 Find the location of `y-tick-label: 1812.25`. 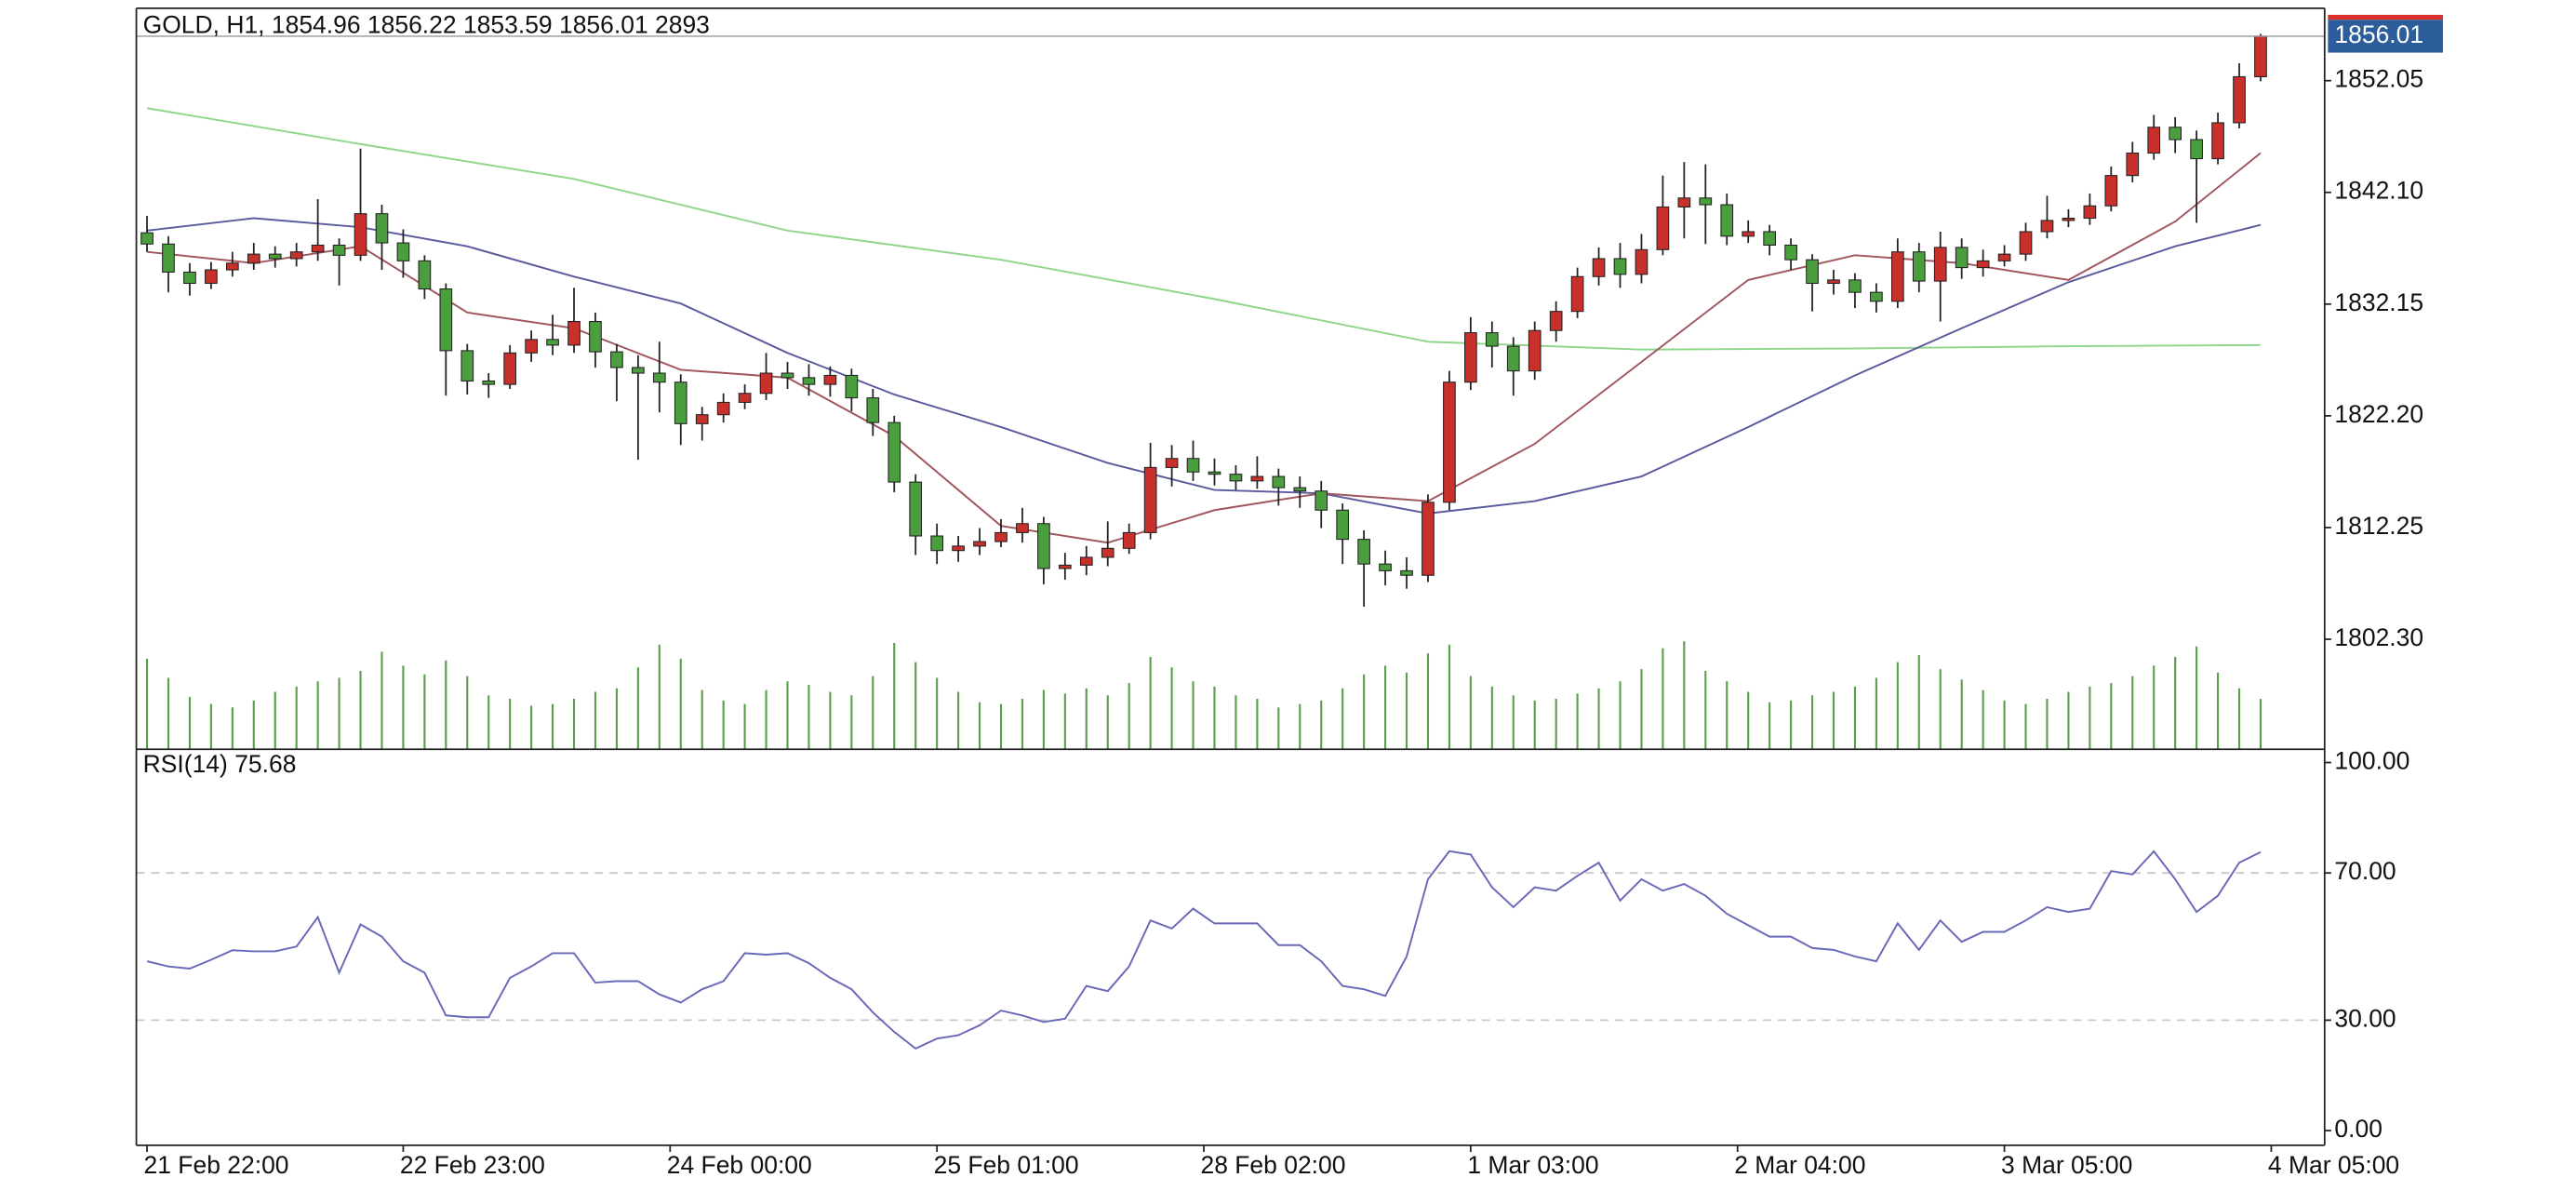

y-tick-label: 1812.25 is located at coordinates (2378, 526).